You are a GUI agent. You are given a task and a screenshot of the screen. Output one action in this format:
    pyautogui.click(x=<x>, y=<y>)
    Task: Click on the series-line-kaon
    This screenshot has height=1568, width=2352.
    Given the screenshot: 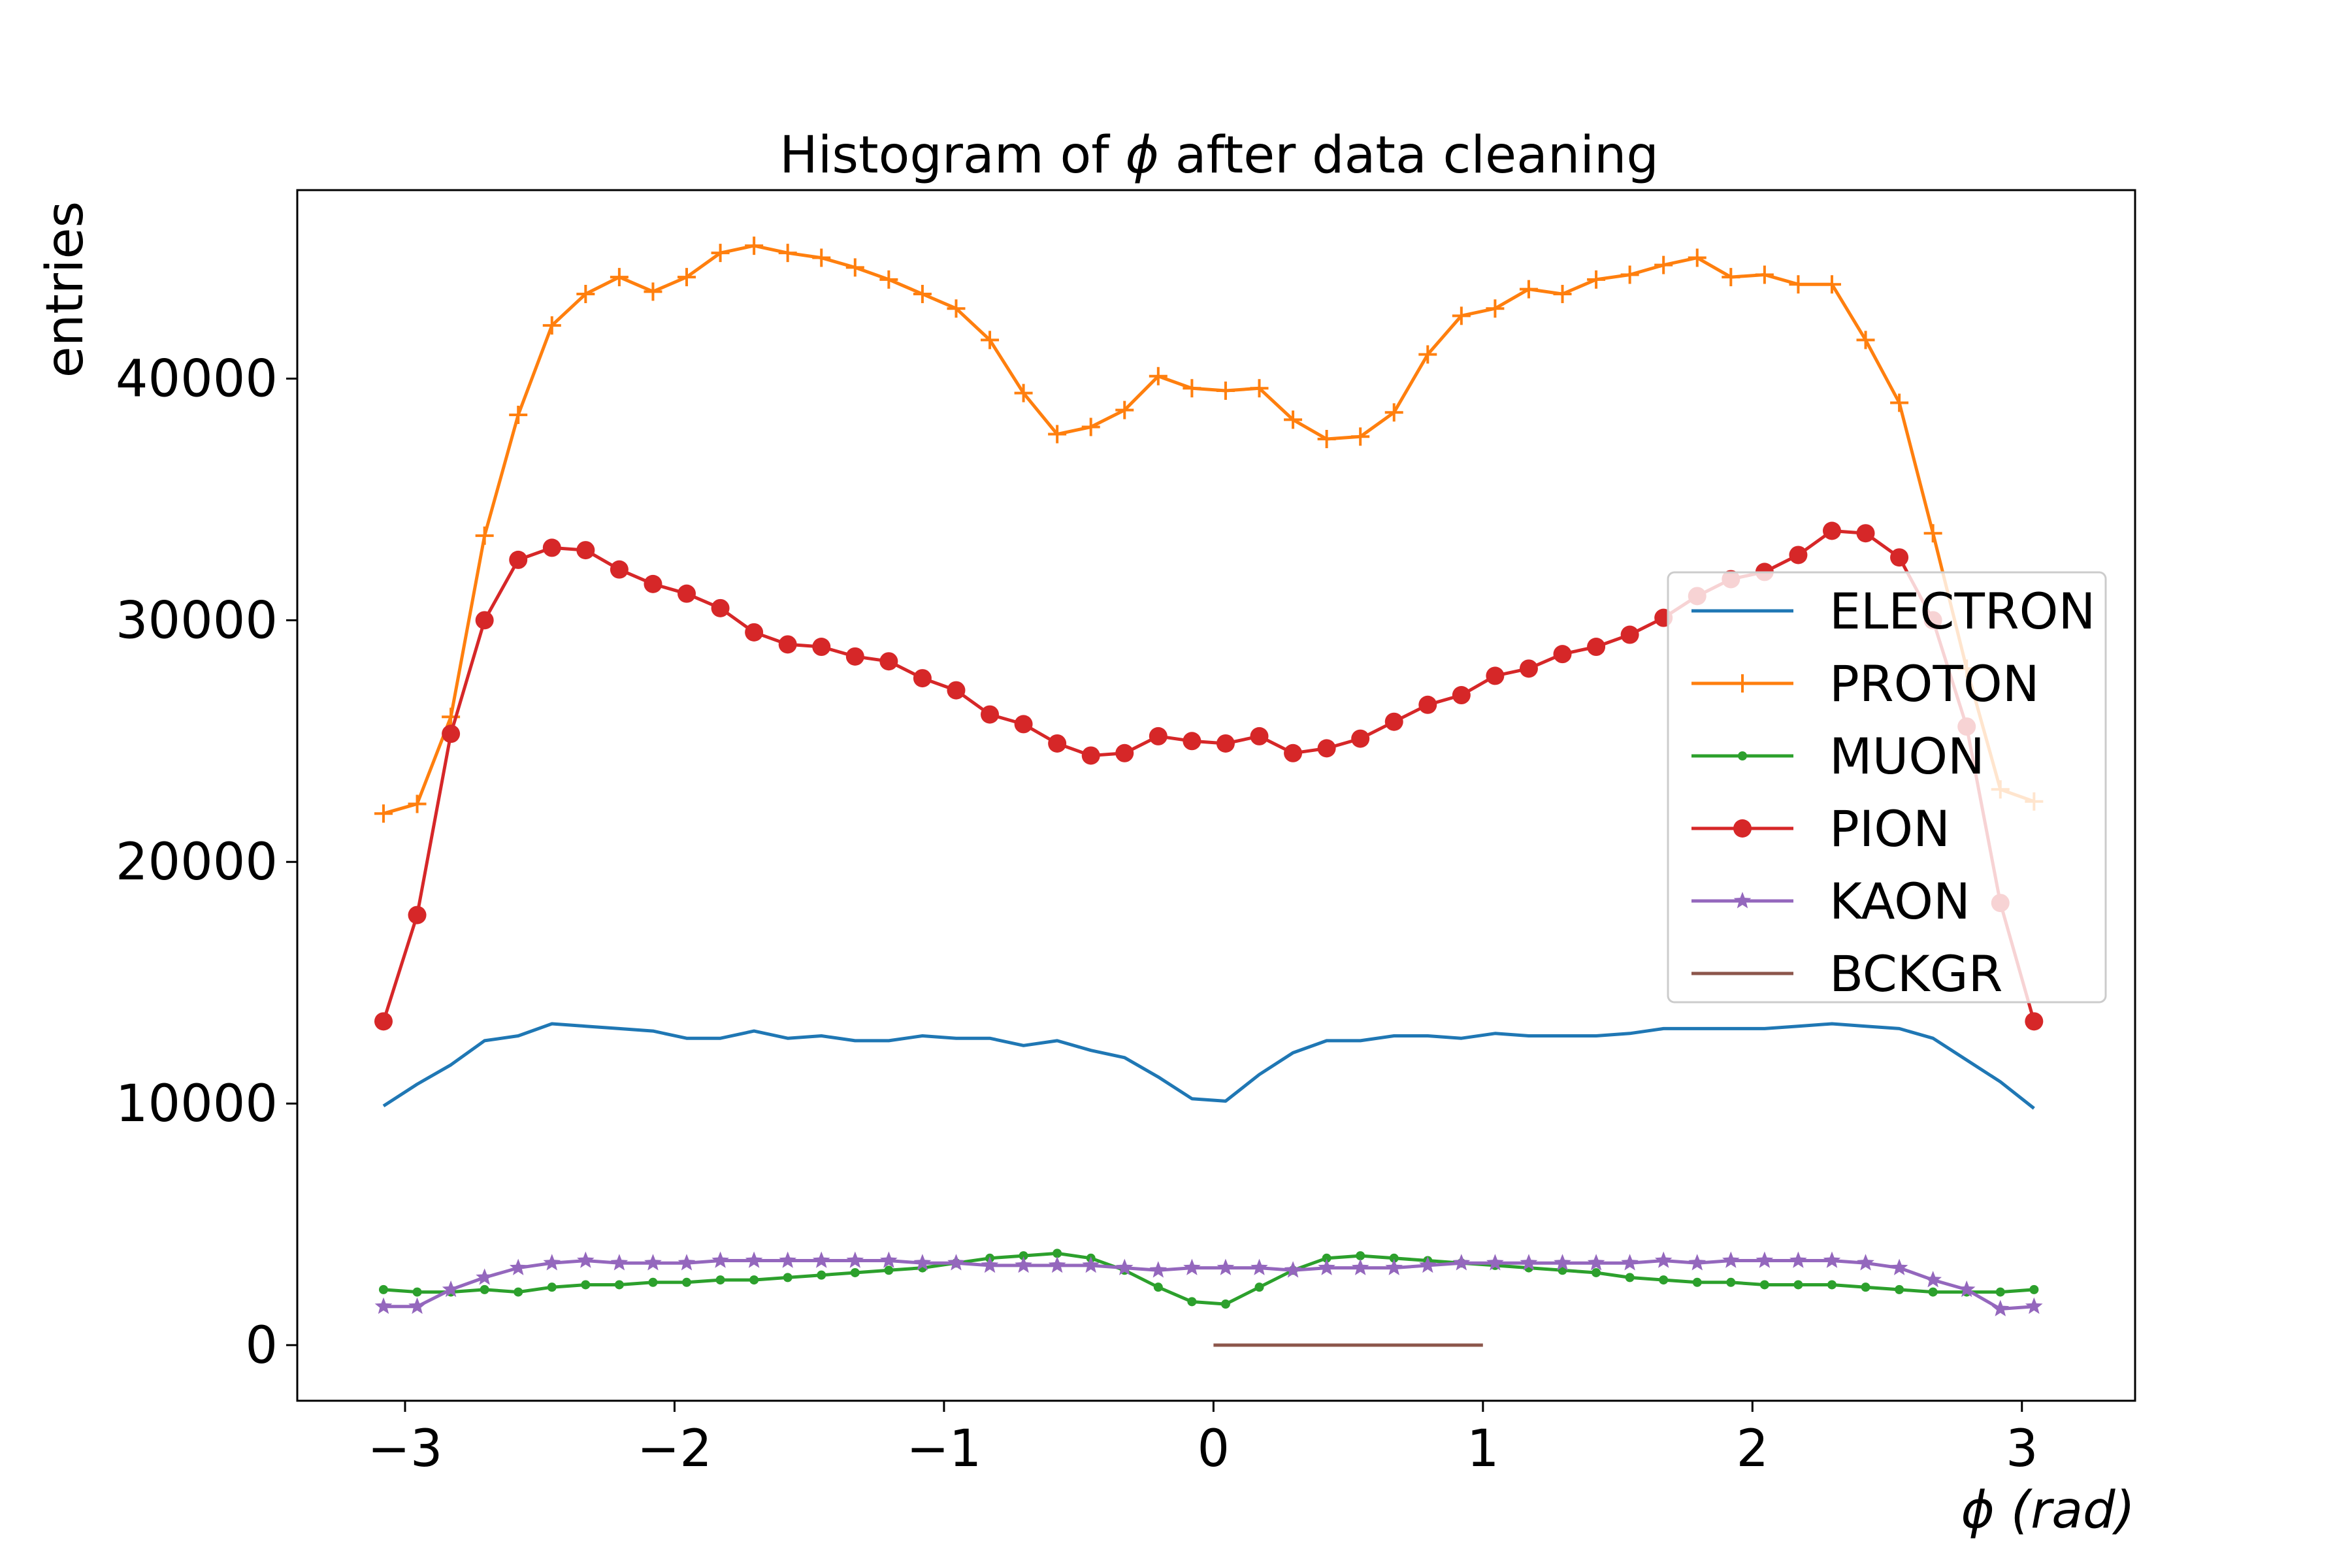 What is the action you would take?
    pyautogui.click(x=1209, y=1285)
    